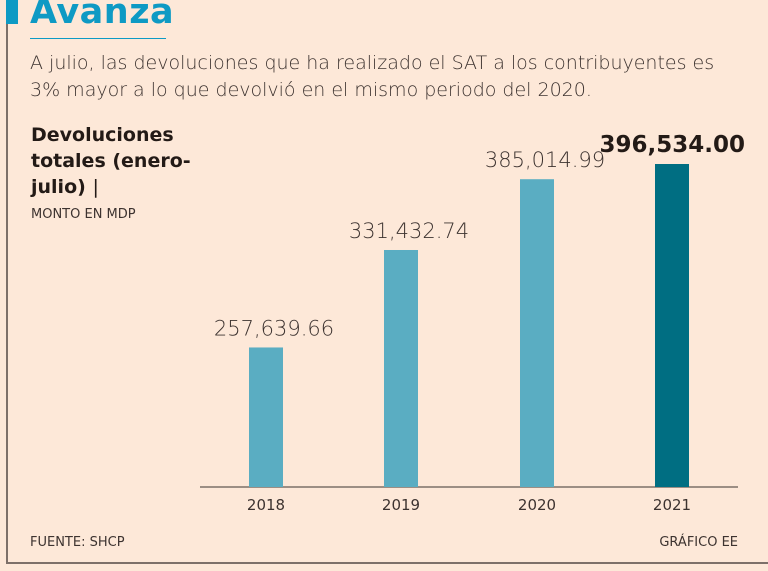 This screenshot has width=768, height=571. I want to click on headline: Avanza, so click(102, 16).